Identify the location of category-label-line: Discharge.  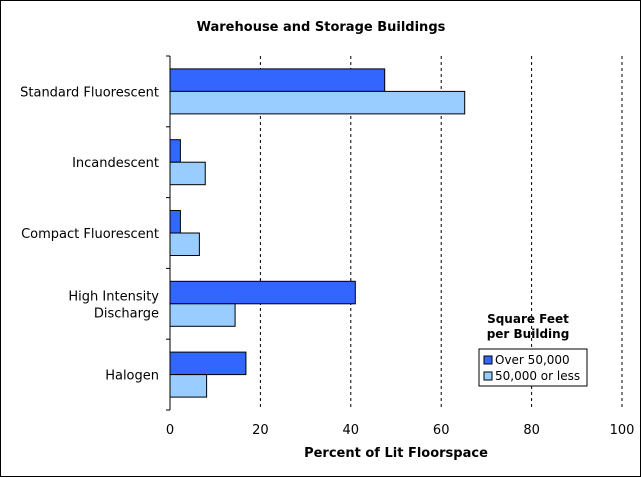
(126, 313).